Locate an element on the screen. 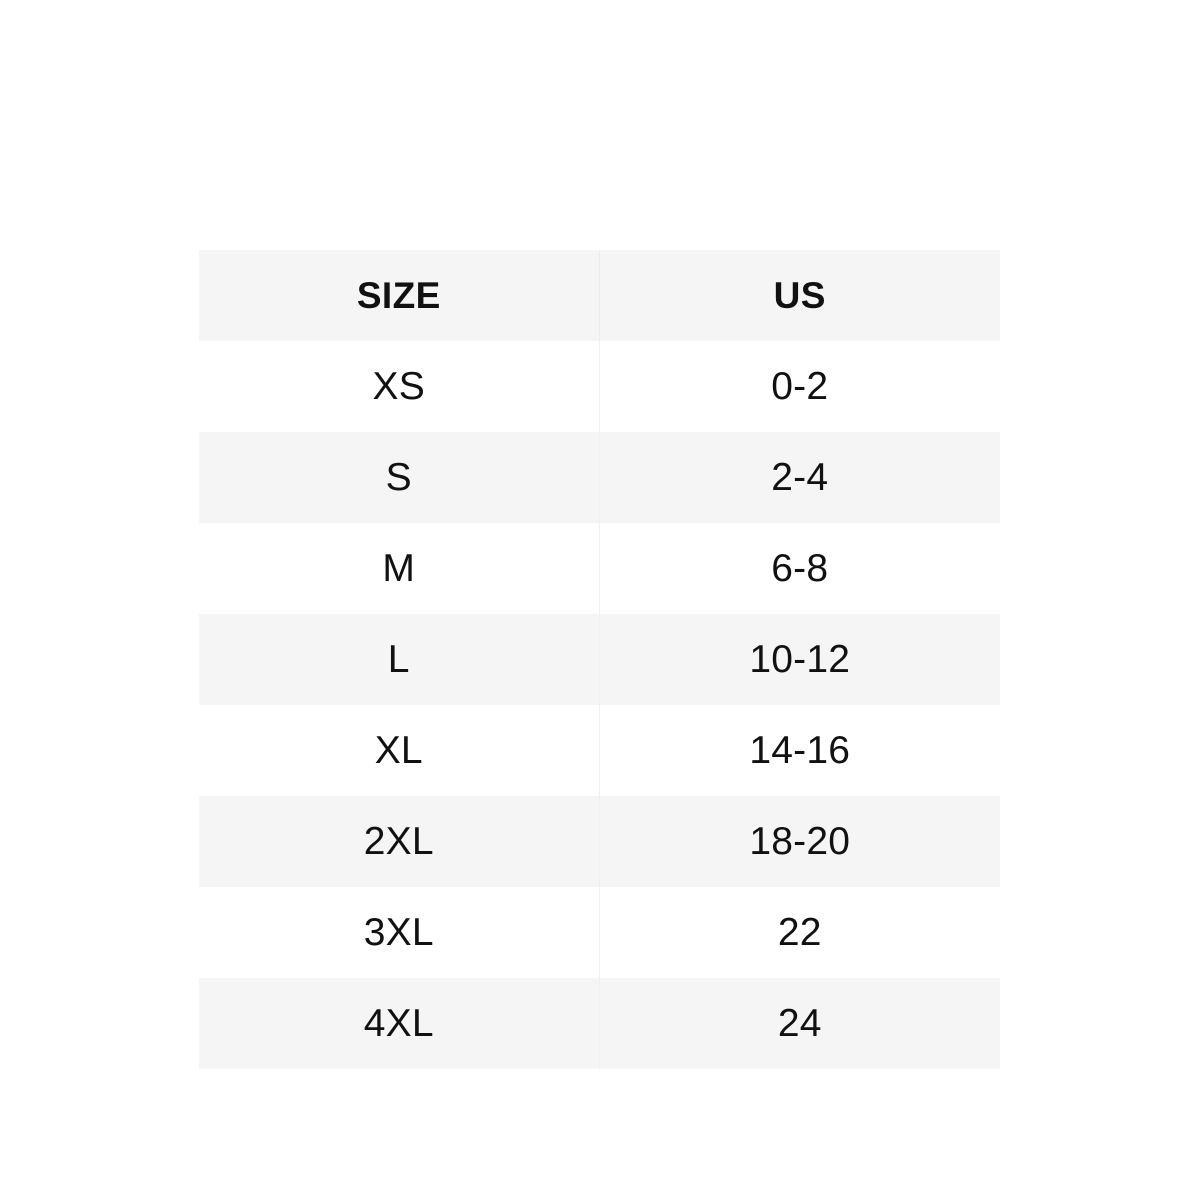 The image size is (1200, 1200). cell-us: 22 is located at coordinates (799, 932).